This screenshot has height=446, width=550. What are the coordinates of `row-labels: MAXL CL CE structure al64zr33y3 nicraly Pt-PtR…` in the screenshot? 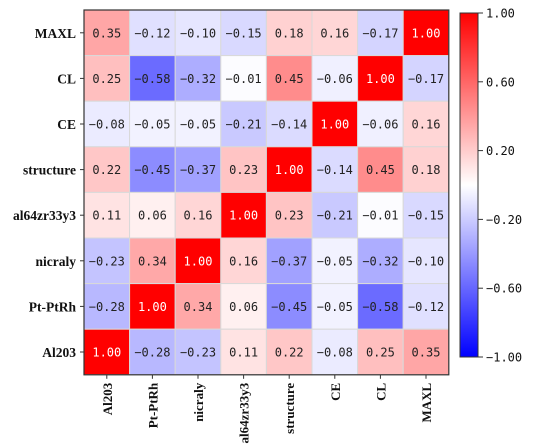 It's located at (48, 193).